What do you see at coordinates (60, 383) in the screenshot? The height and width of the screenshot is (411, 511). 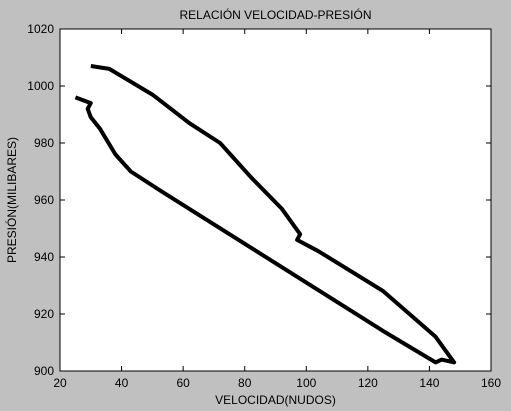 I see `x-tick-label: 20` at bounding box center [60, 383].